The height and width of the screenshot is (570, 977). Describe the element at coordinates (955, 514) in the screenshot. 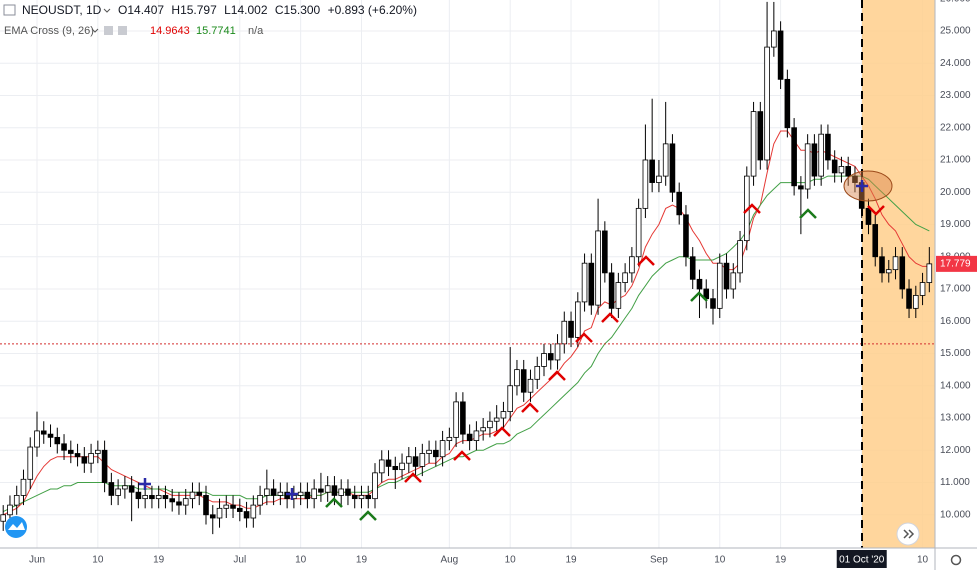

I see `y-tick-label: 10.000` at that location.